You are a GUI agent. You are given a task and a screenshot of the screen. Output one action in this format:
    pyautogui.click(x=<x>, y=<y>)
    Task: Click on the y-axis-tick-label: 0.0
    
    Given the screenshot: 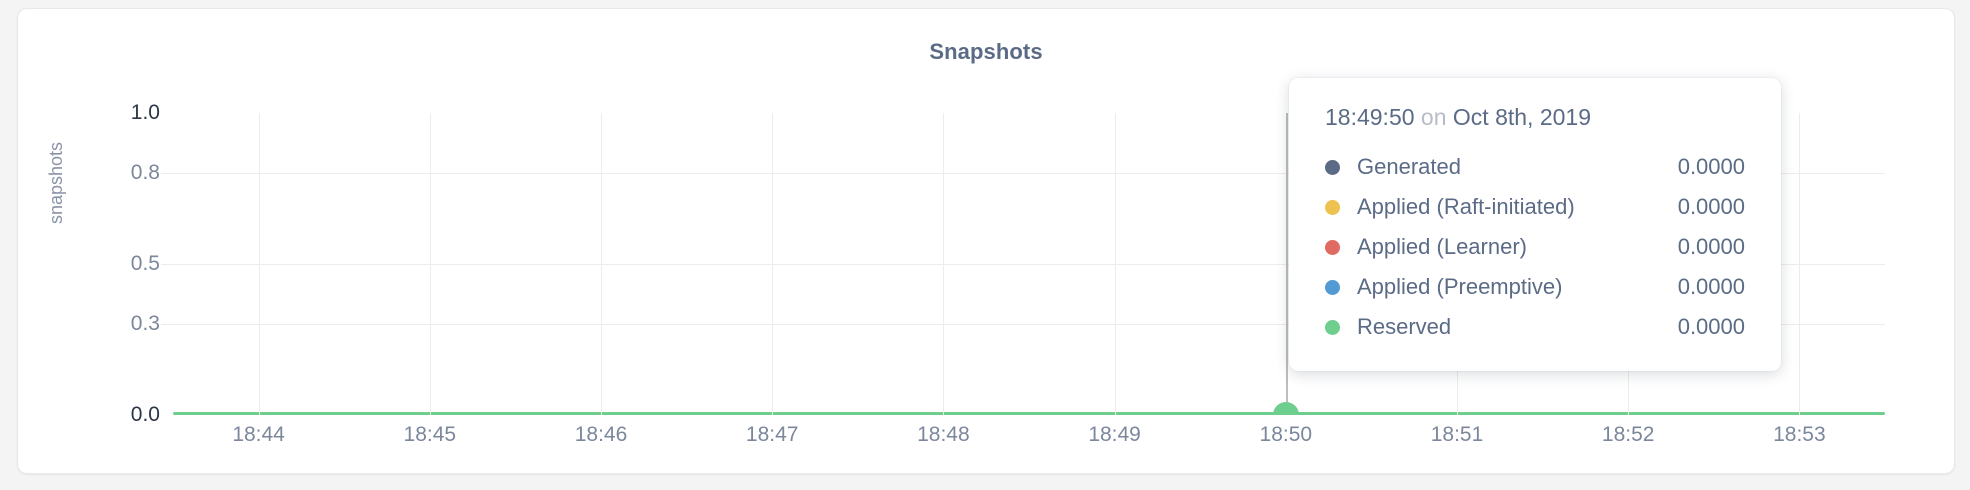 What is the action you would take?
    pyautogui.click(x=145, y=414)
    